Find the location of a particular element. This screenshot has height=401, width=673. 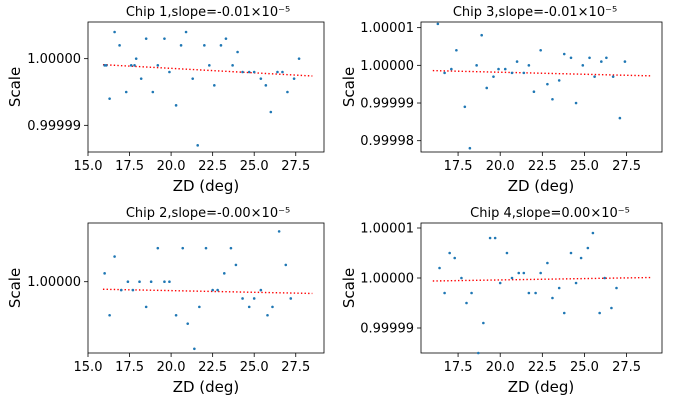

y-tick-label: 0.99998 is located at coordinates (387, 141).